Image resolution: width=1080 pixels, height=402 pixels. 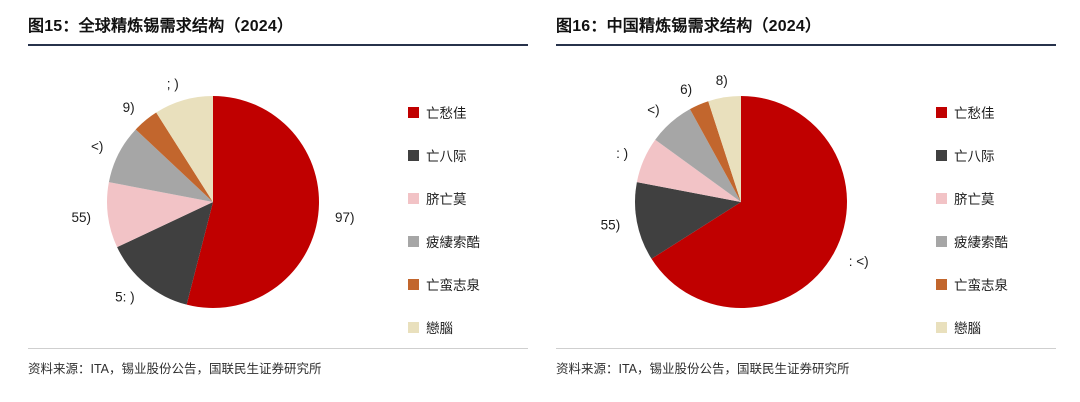 What do you see at coordinates (444, 219) in the screenshot?
I see `figure-15-legend: 亡愁佳亡八际脐亡莫疲緀索酷亡蛮志泉戀腦` at bounding box center [444, 219].